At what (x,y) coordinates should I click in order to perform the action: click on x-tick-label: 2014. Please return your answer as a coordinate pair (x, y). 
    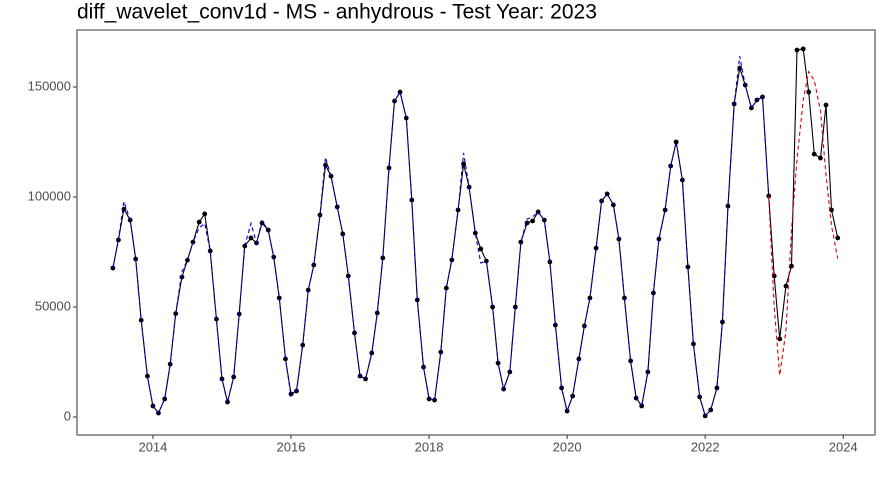
    Looking at the image, I should click on (152, 446).